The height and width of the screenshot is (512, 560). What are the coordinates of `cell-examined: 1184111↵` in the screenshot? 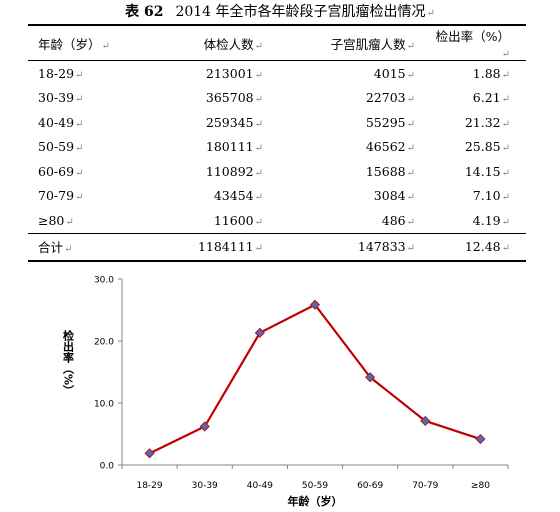 It's located at (209, 247).